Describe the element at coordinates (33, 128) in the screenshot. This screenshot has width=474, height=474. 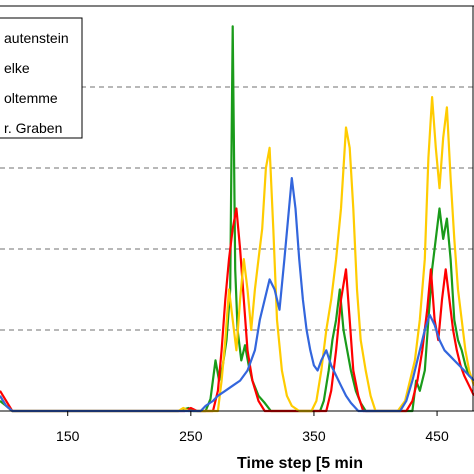
I see `legend-entry-4: r. Graben` at that location.